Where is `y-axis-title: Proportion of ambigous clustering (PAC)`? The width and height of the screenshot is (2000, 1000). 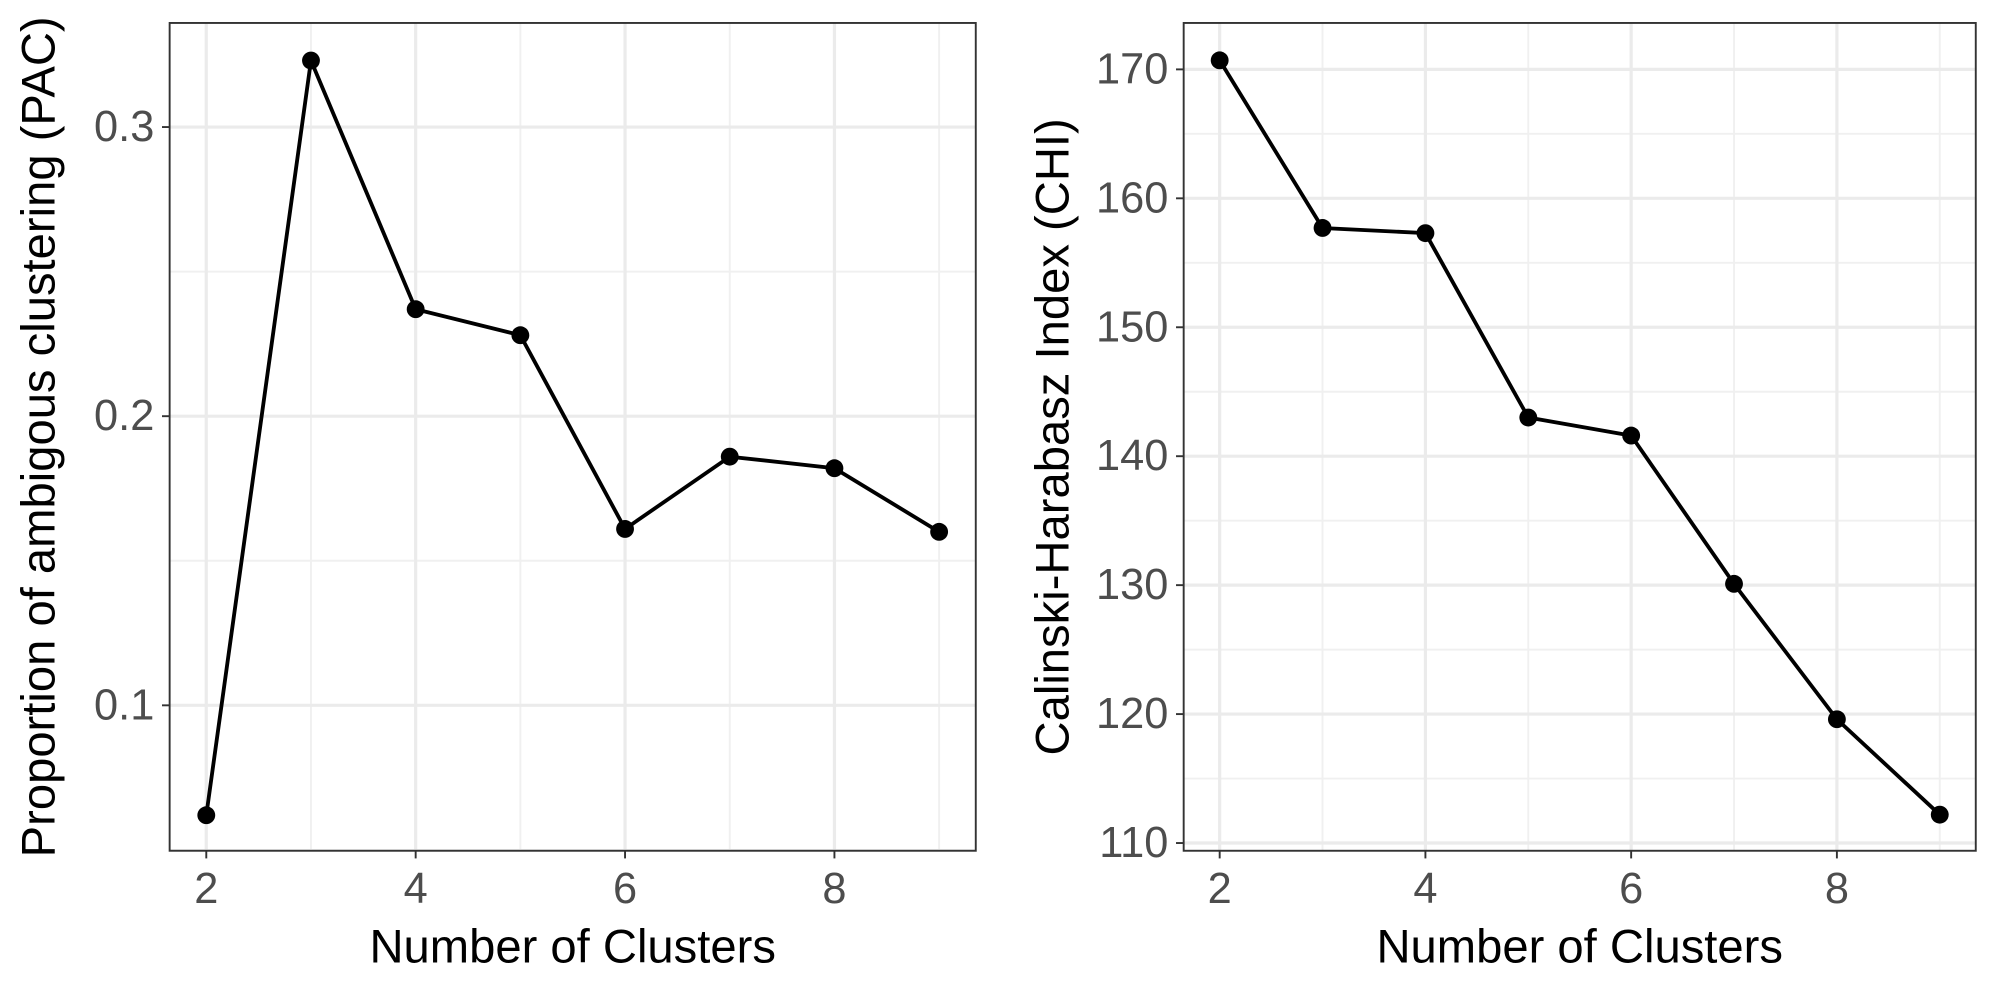
y-axis-title: Proportion of ambigous clustering (PAC) is located at coordinates (39, 436).